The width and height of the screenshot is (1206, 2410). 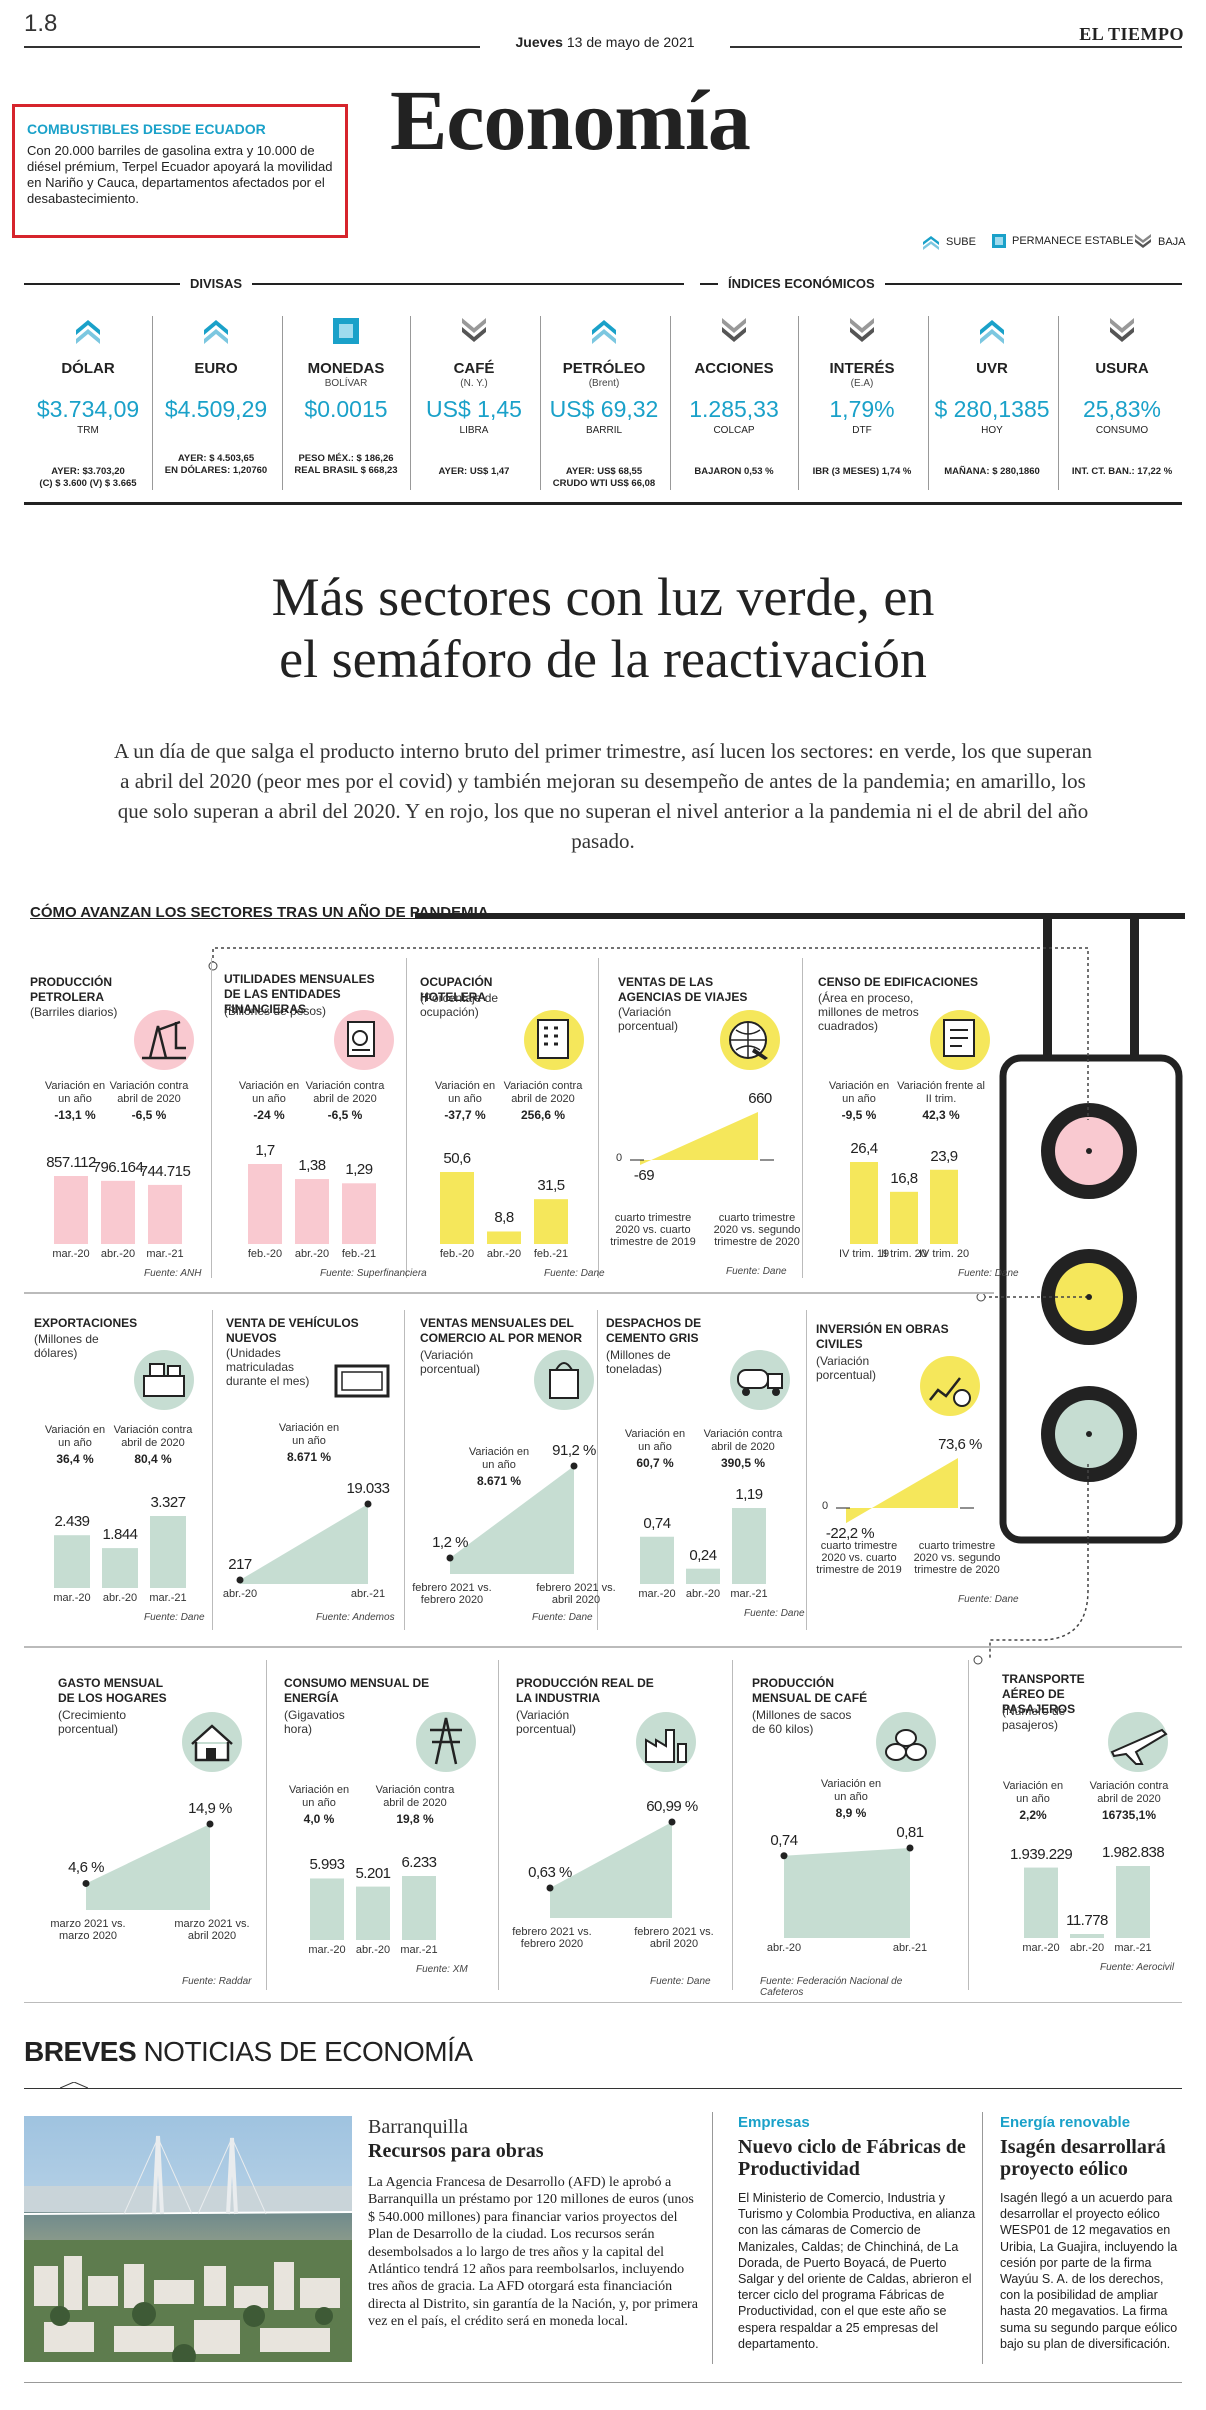 What do you see at coordinates (474, 383) in the screenshot?
I see `indicator-sub: (N. Y.)` at bounding box center [474, 383].